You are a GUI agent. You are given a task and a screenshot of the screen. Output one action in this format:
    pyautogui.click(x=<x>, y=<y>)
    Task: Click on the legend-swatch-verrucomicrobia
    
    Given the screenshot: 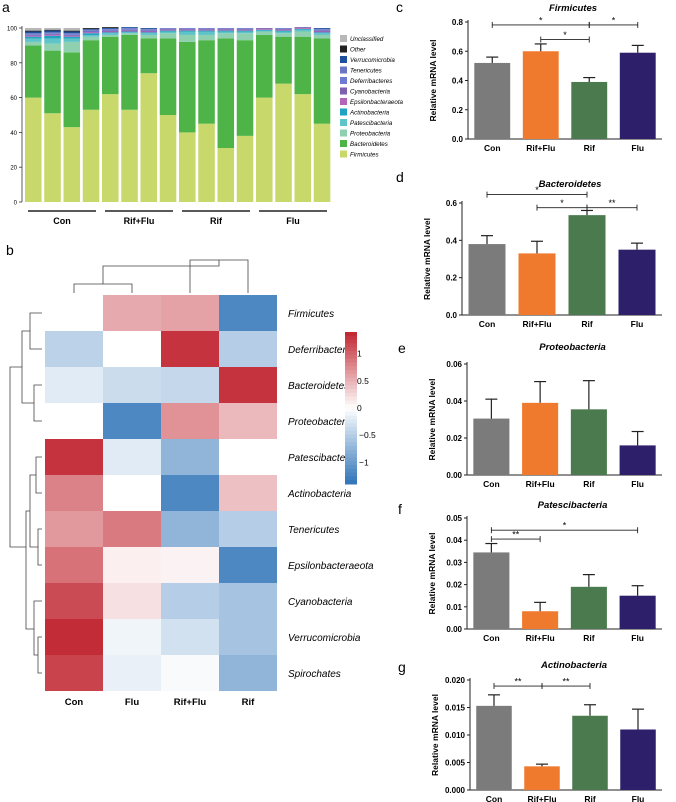 What is the action you would take?
    pyautogui.click(x=343, y=59)
    